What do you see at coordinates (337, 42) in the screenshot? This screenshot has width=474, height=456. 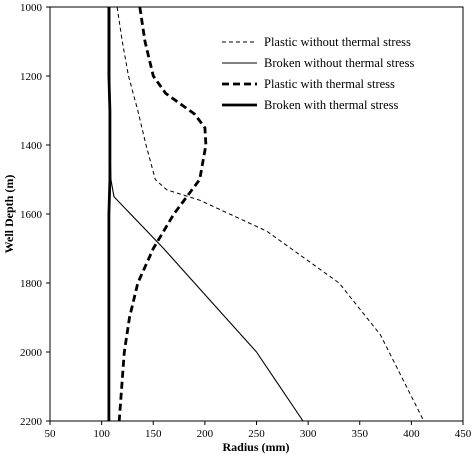 I see `legend-label: Plastic without thermal stress` at bounding box center [337, 42].